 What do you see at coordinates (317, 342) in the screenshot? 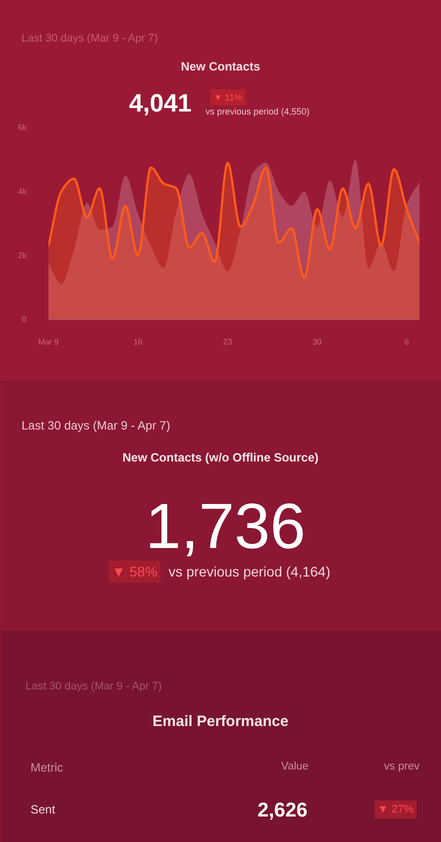
I see `x-tick-label: 30` at bounding box center [317, 342].